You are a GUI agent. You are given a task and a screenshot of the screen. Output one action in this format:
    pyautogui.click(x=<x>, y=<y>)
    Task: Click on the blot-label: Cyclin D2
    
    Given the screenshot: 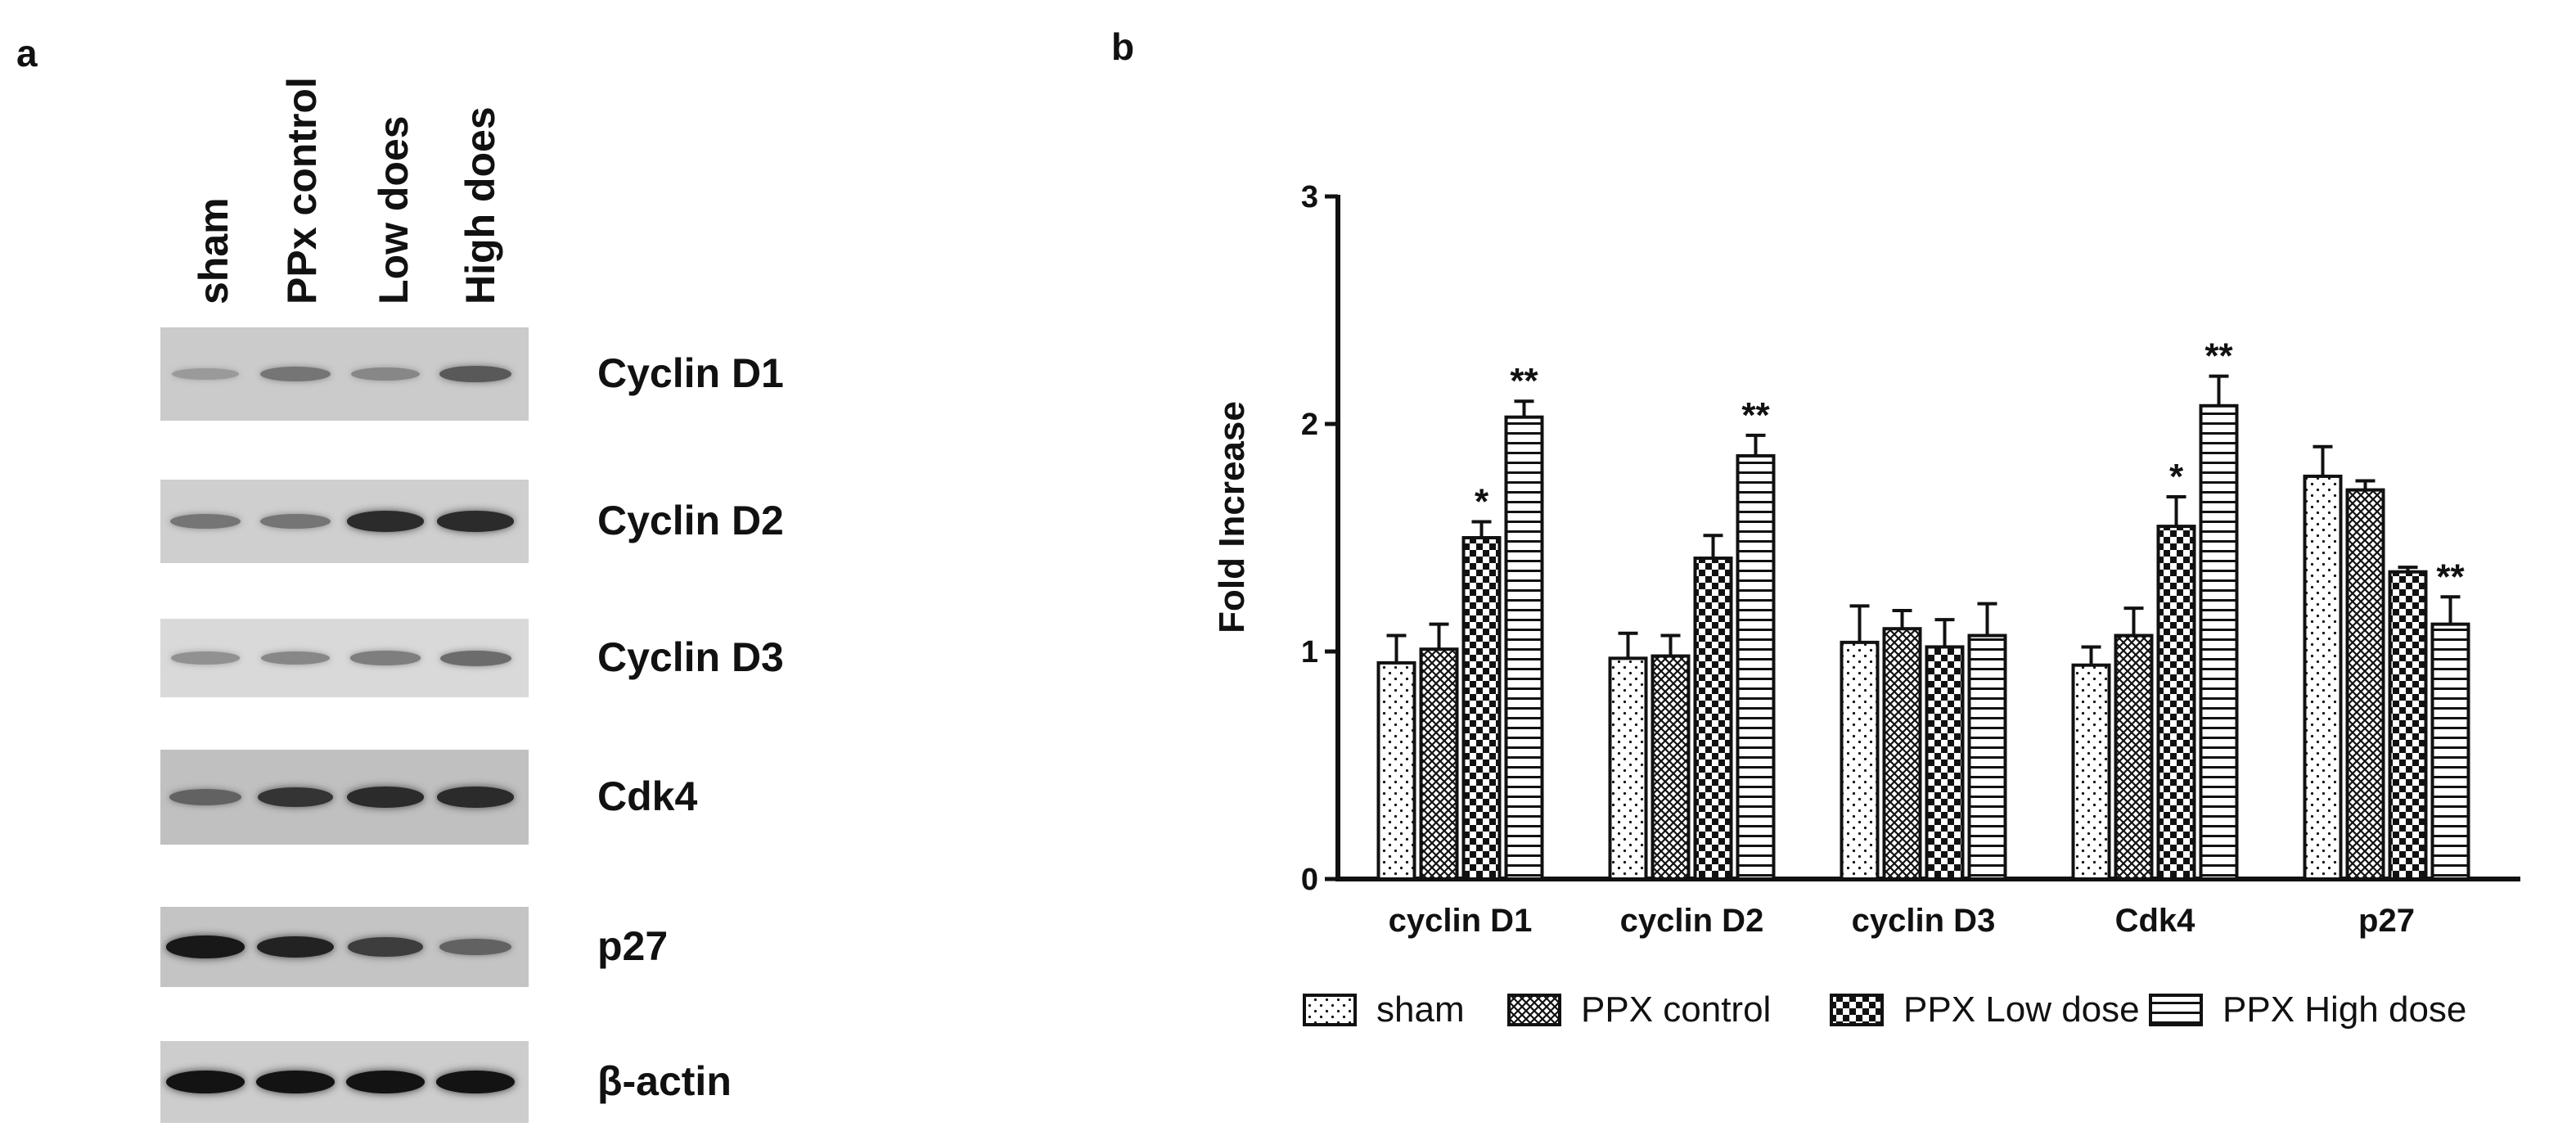 What is the action you would take?
    pyautogui.click(x=690, y=520)
    